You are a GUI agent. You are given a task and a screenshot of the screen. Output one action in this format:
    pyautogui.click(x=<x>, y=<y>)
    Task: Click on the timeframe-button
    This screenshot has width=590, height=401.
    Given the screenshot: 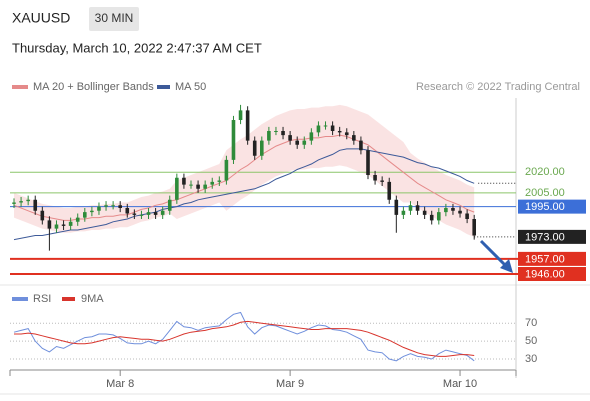 What is the action you would take?
    pyautogui.click(x=114, y=19)
    